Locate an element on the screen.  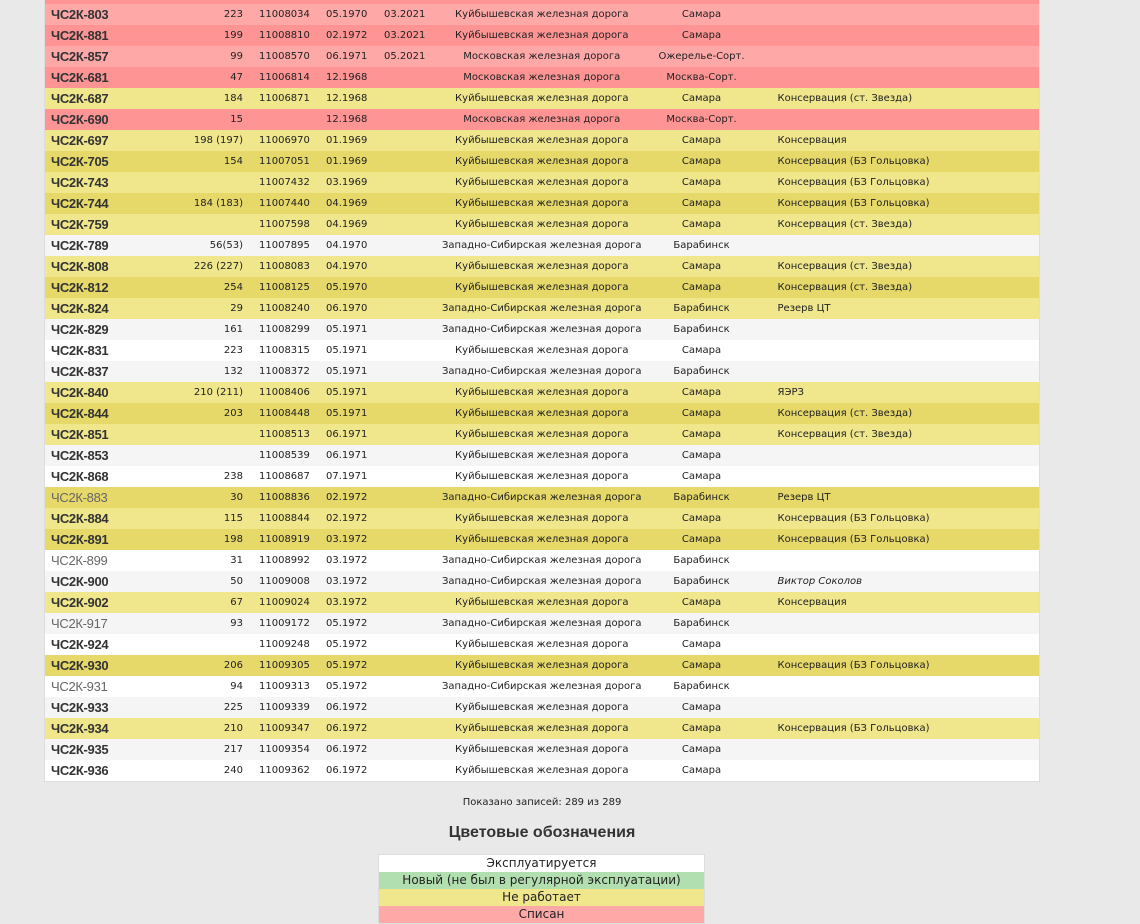
depot-cell: Москва-Сорт. is located at coordinates (701, 77).